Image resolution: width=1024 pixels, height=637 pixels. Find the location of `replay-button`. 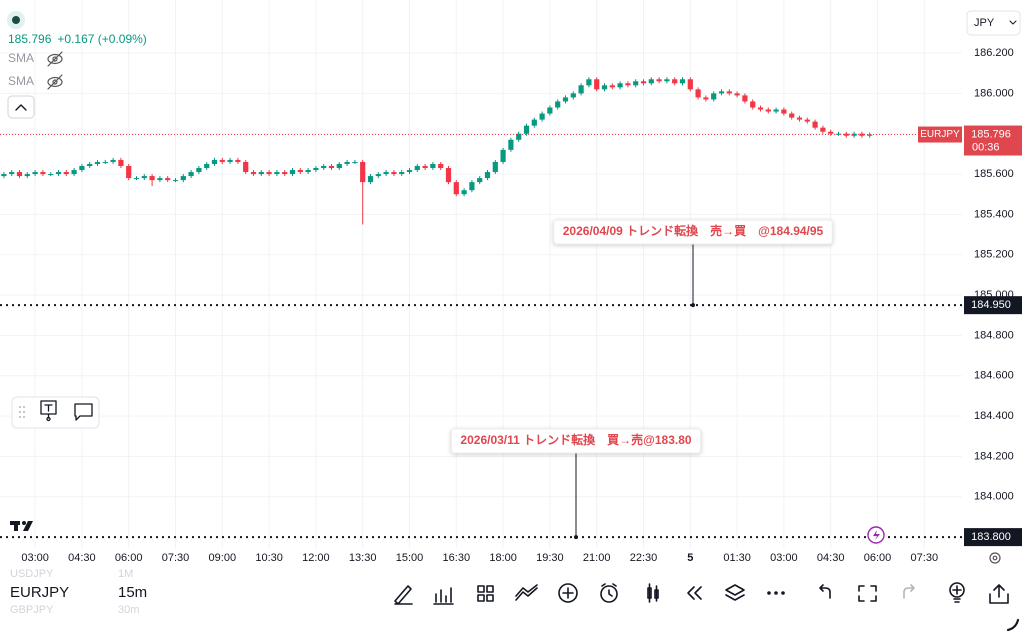

replay-button is located at coordinates (694, 593).